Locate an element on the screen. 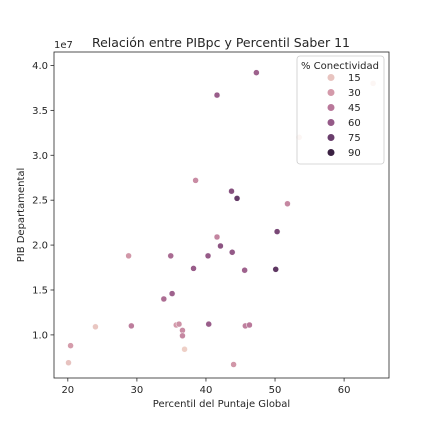 This screenshot has width=432, height=432. legend-title: % Conectividad is located at coordinates (340, 66).